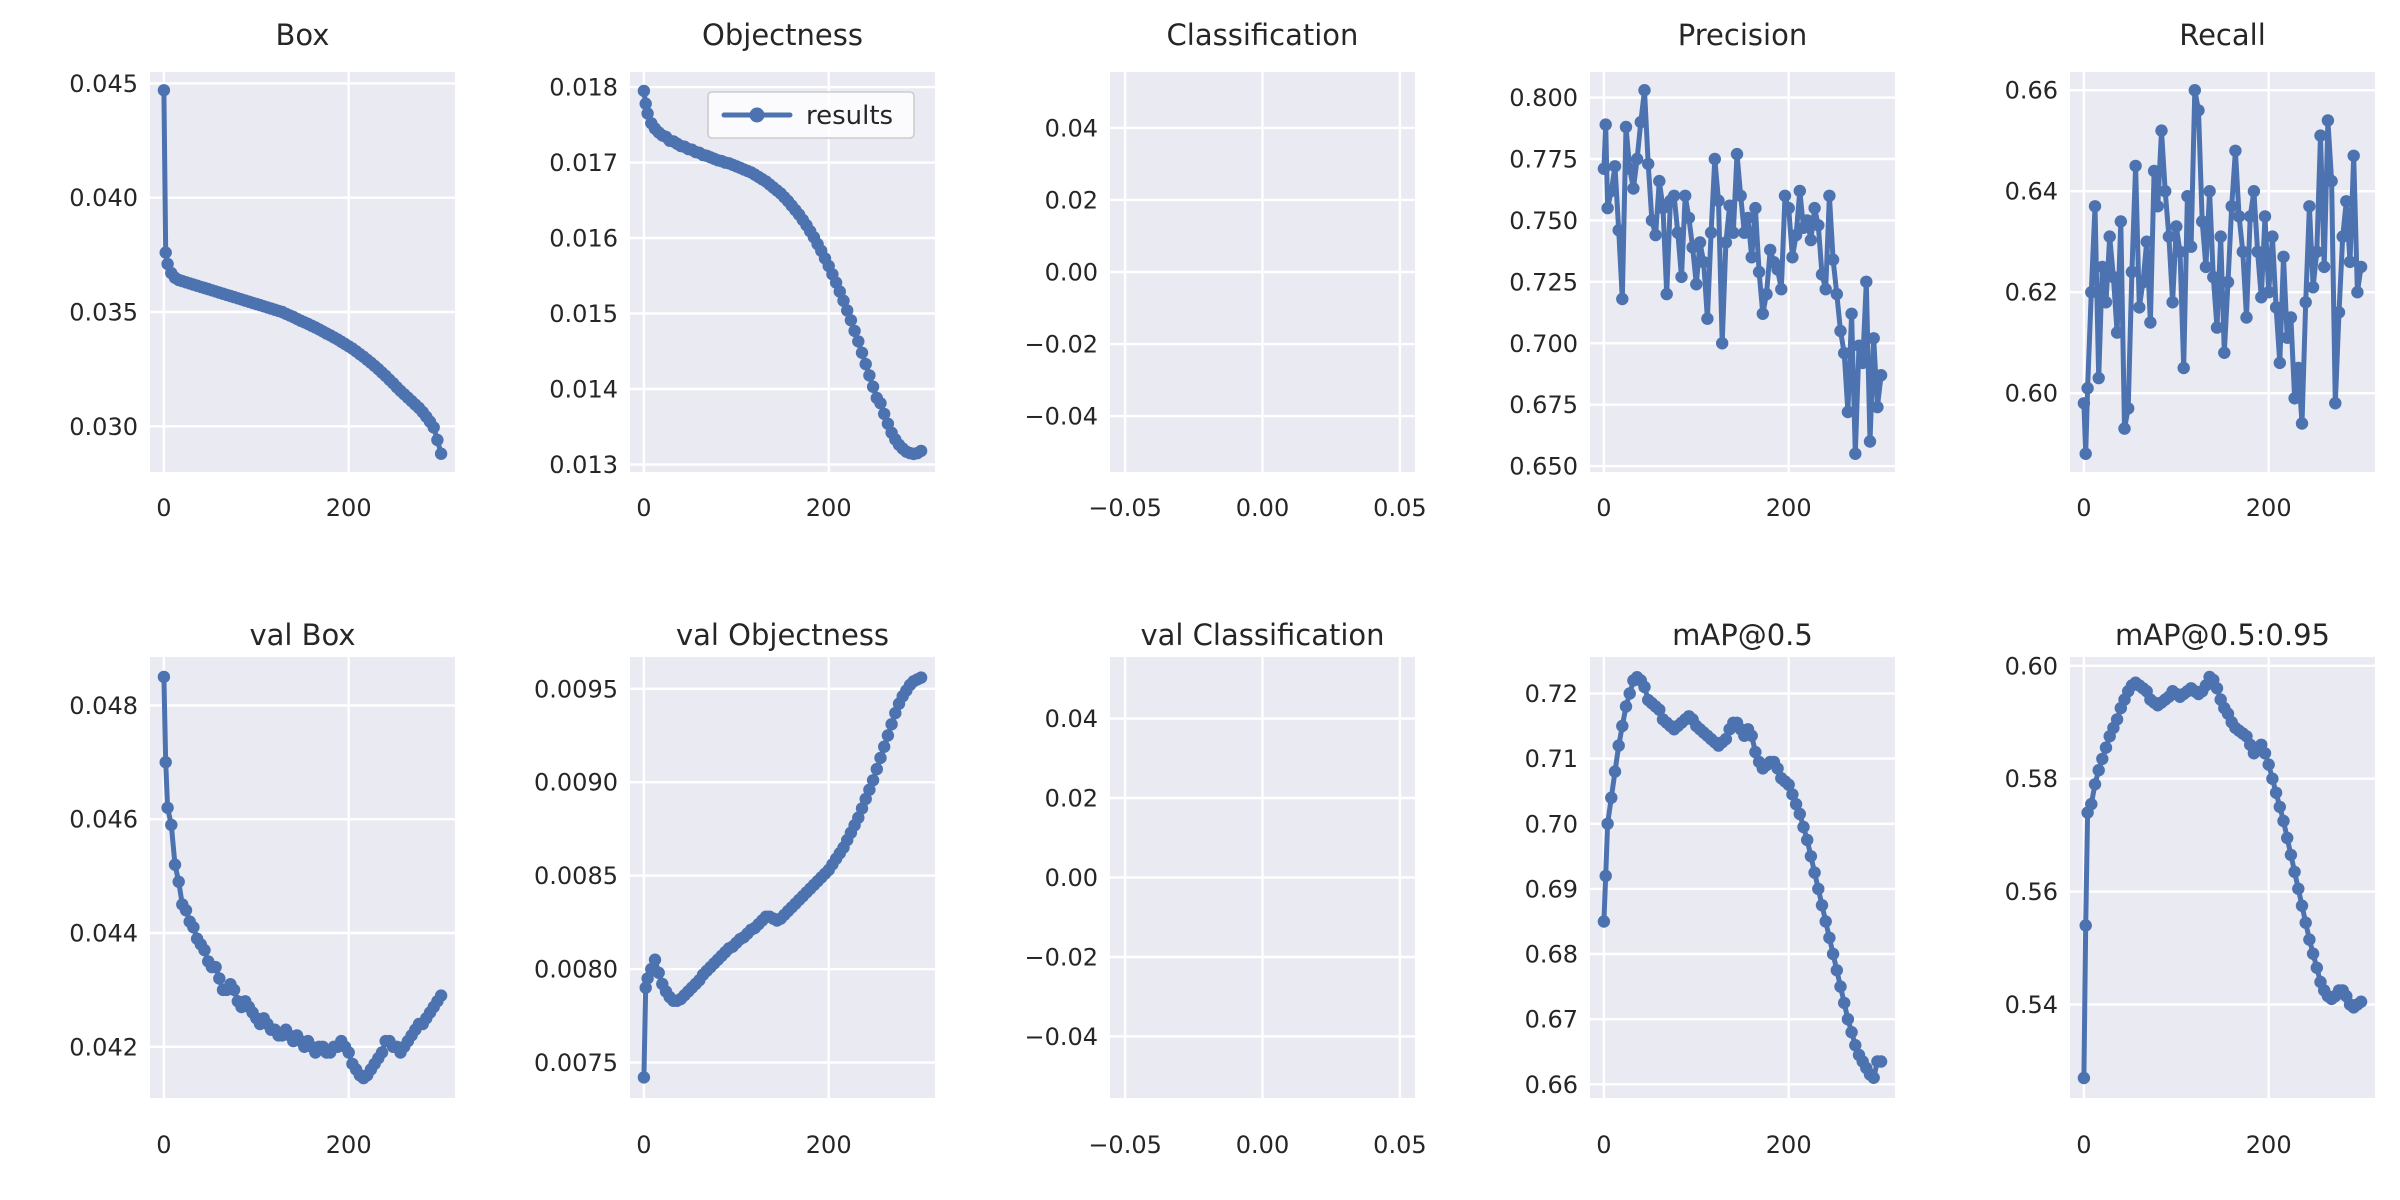  Describe the element at coordinates (1551, 694) in the screenshot. I see `svg-text: 0.72` at that location.